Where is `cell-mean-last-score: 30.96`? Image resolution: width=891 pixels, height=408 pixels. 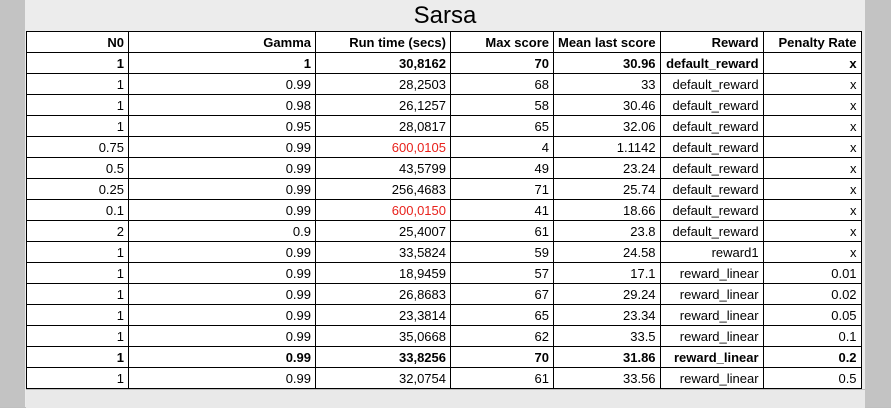
cell-mean-last-score: 30.96 is located at coordinates (607, 63).